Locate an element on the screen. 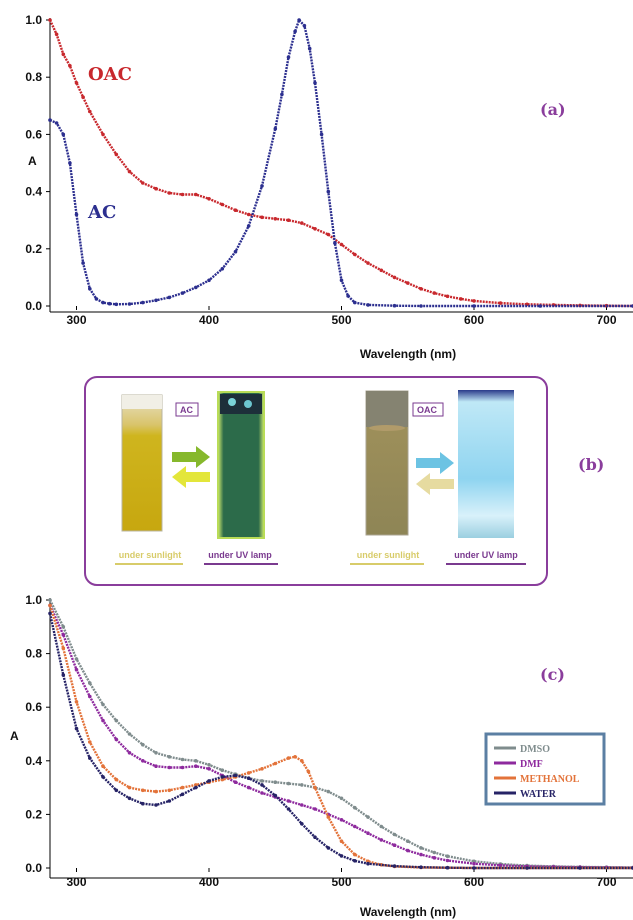 The width and height of the screenshot is (633, 920). y-tick-label: 0.2 is located at coordinates (33, 814).